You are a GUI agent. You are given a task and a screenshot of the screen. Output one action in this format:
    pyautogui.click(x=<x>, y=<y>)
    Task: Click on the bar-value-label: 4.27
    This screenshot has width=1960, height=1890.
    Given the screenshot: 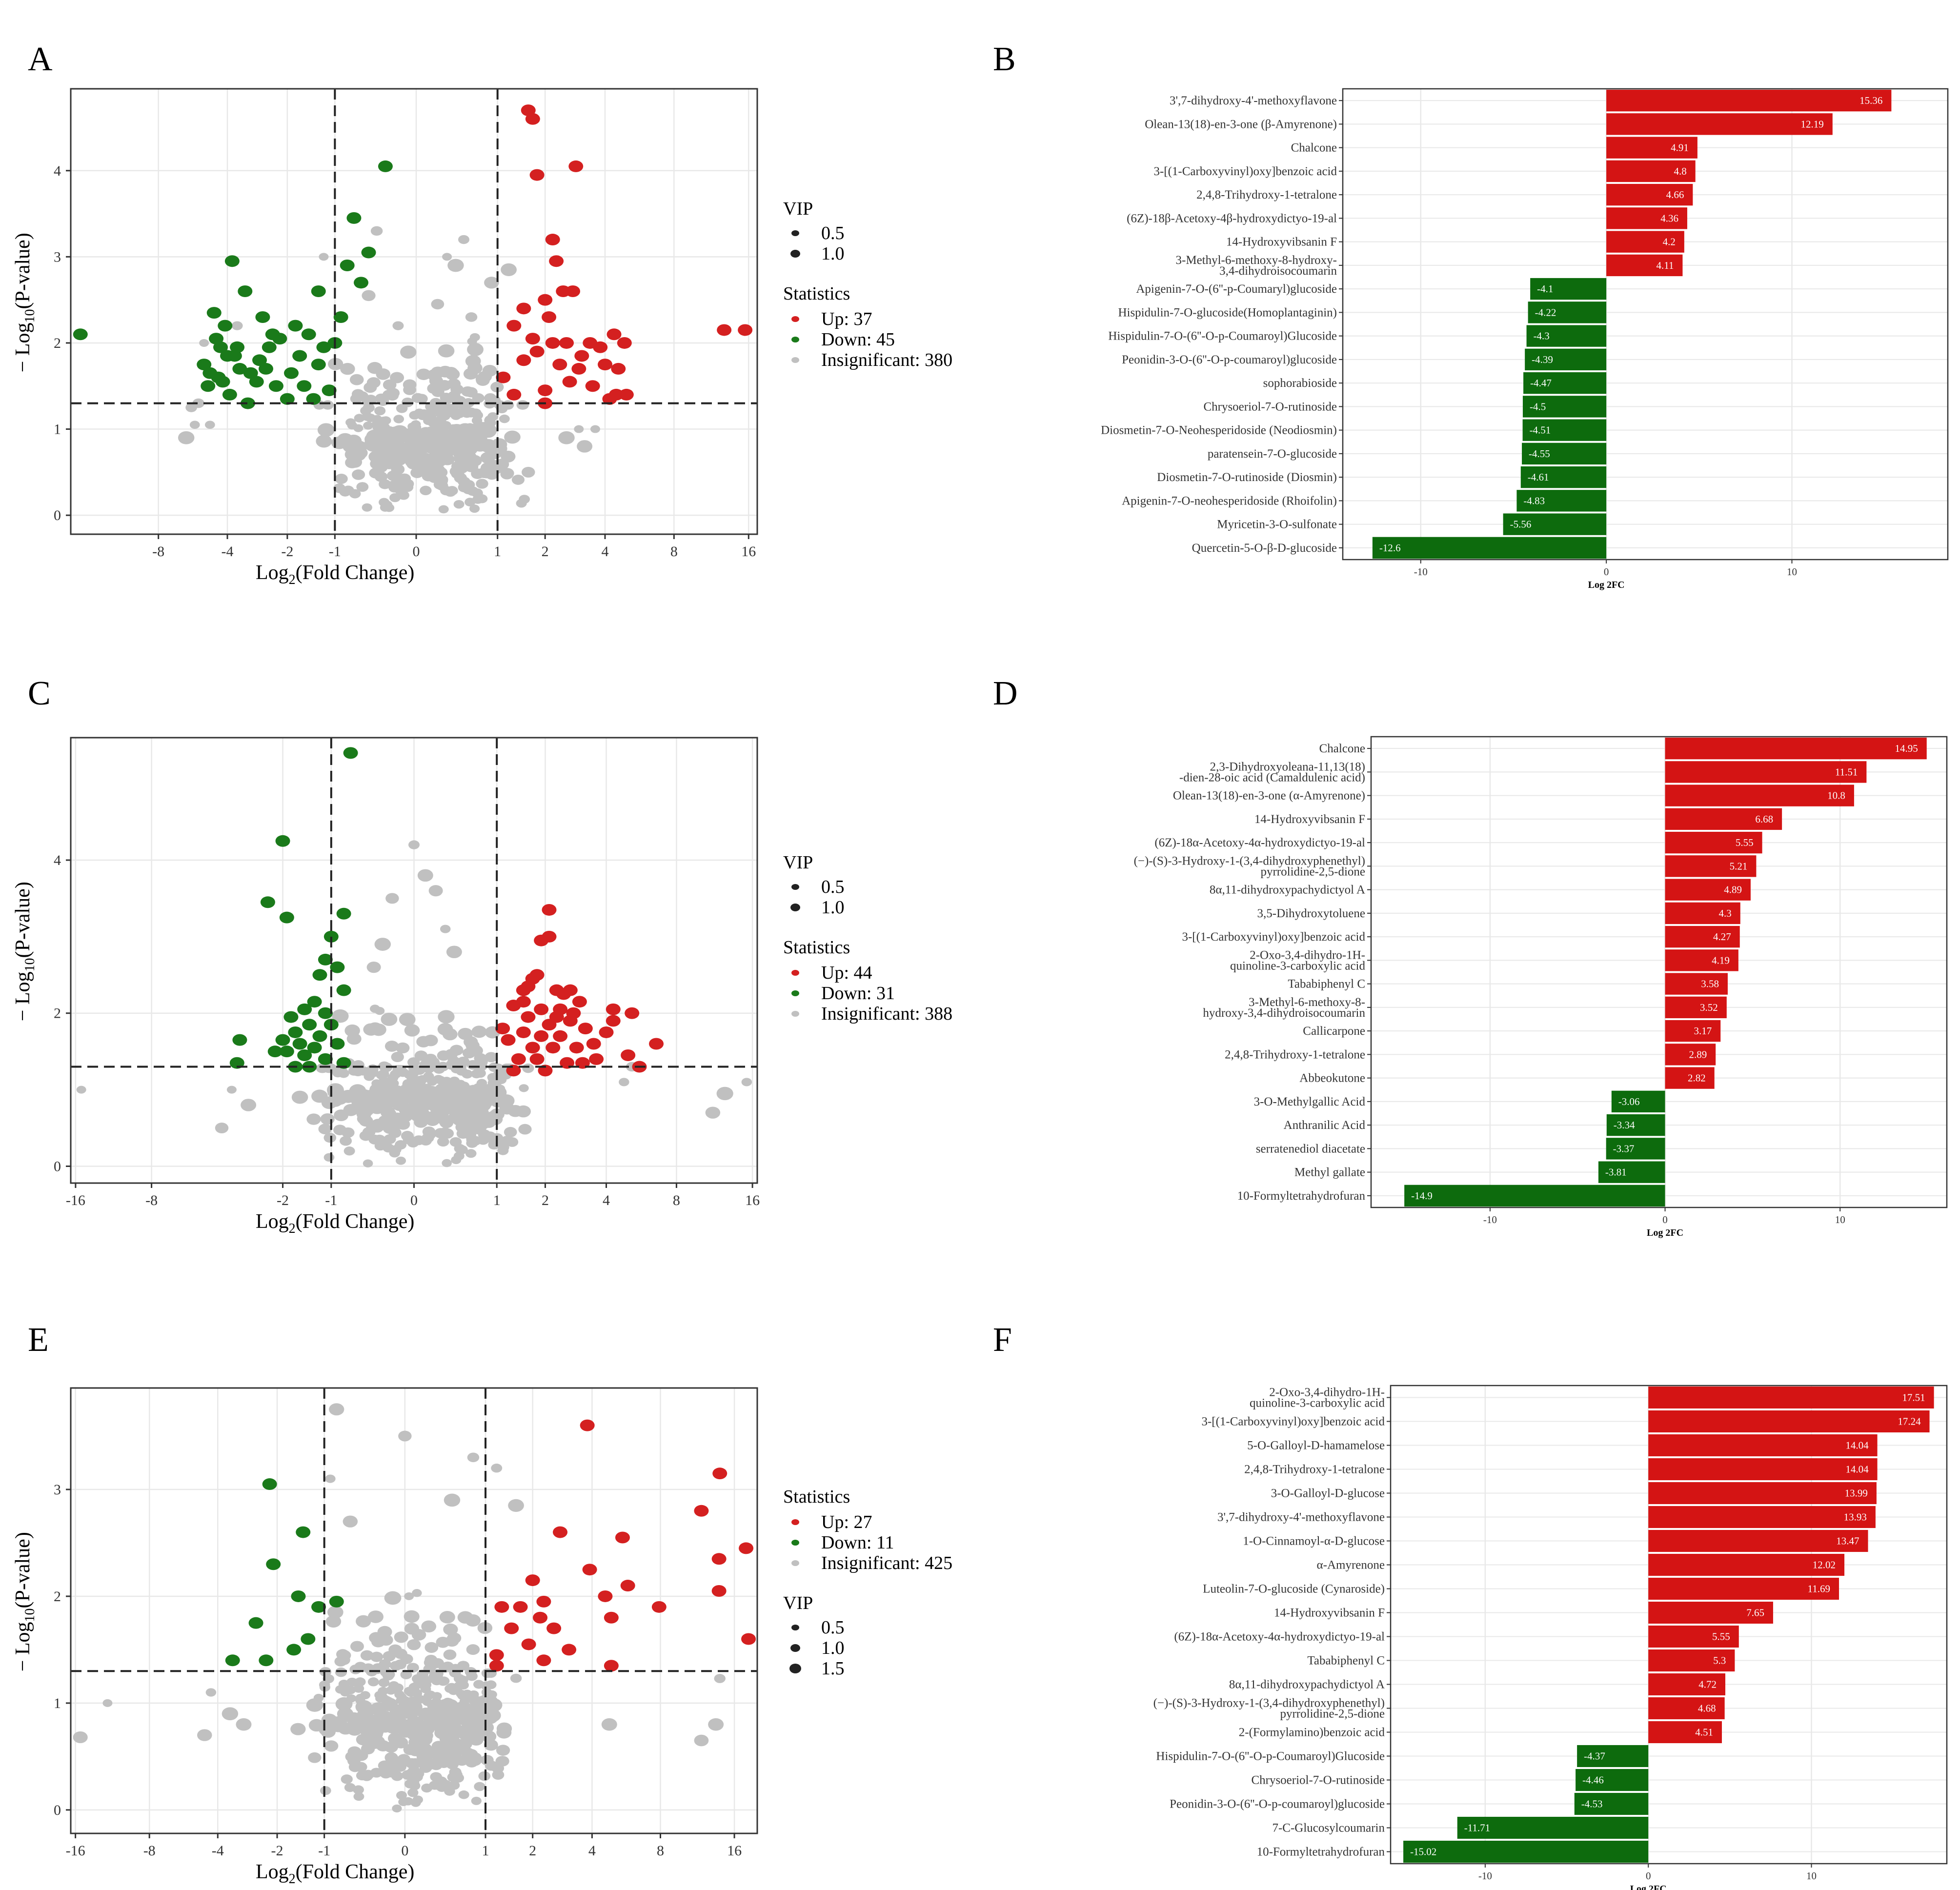 What is the action you would take?
    pyautogui.click(x=1722, y=937)
    